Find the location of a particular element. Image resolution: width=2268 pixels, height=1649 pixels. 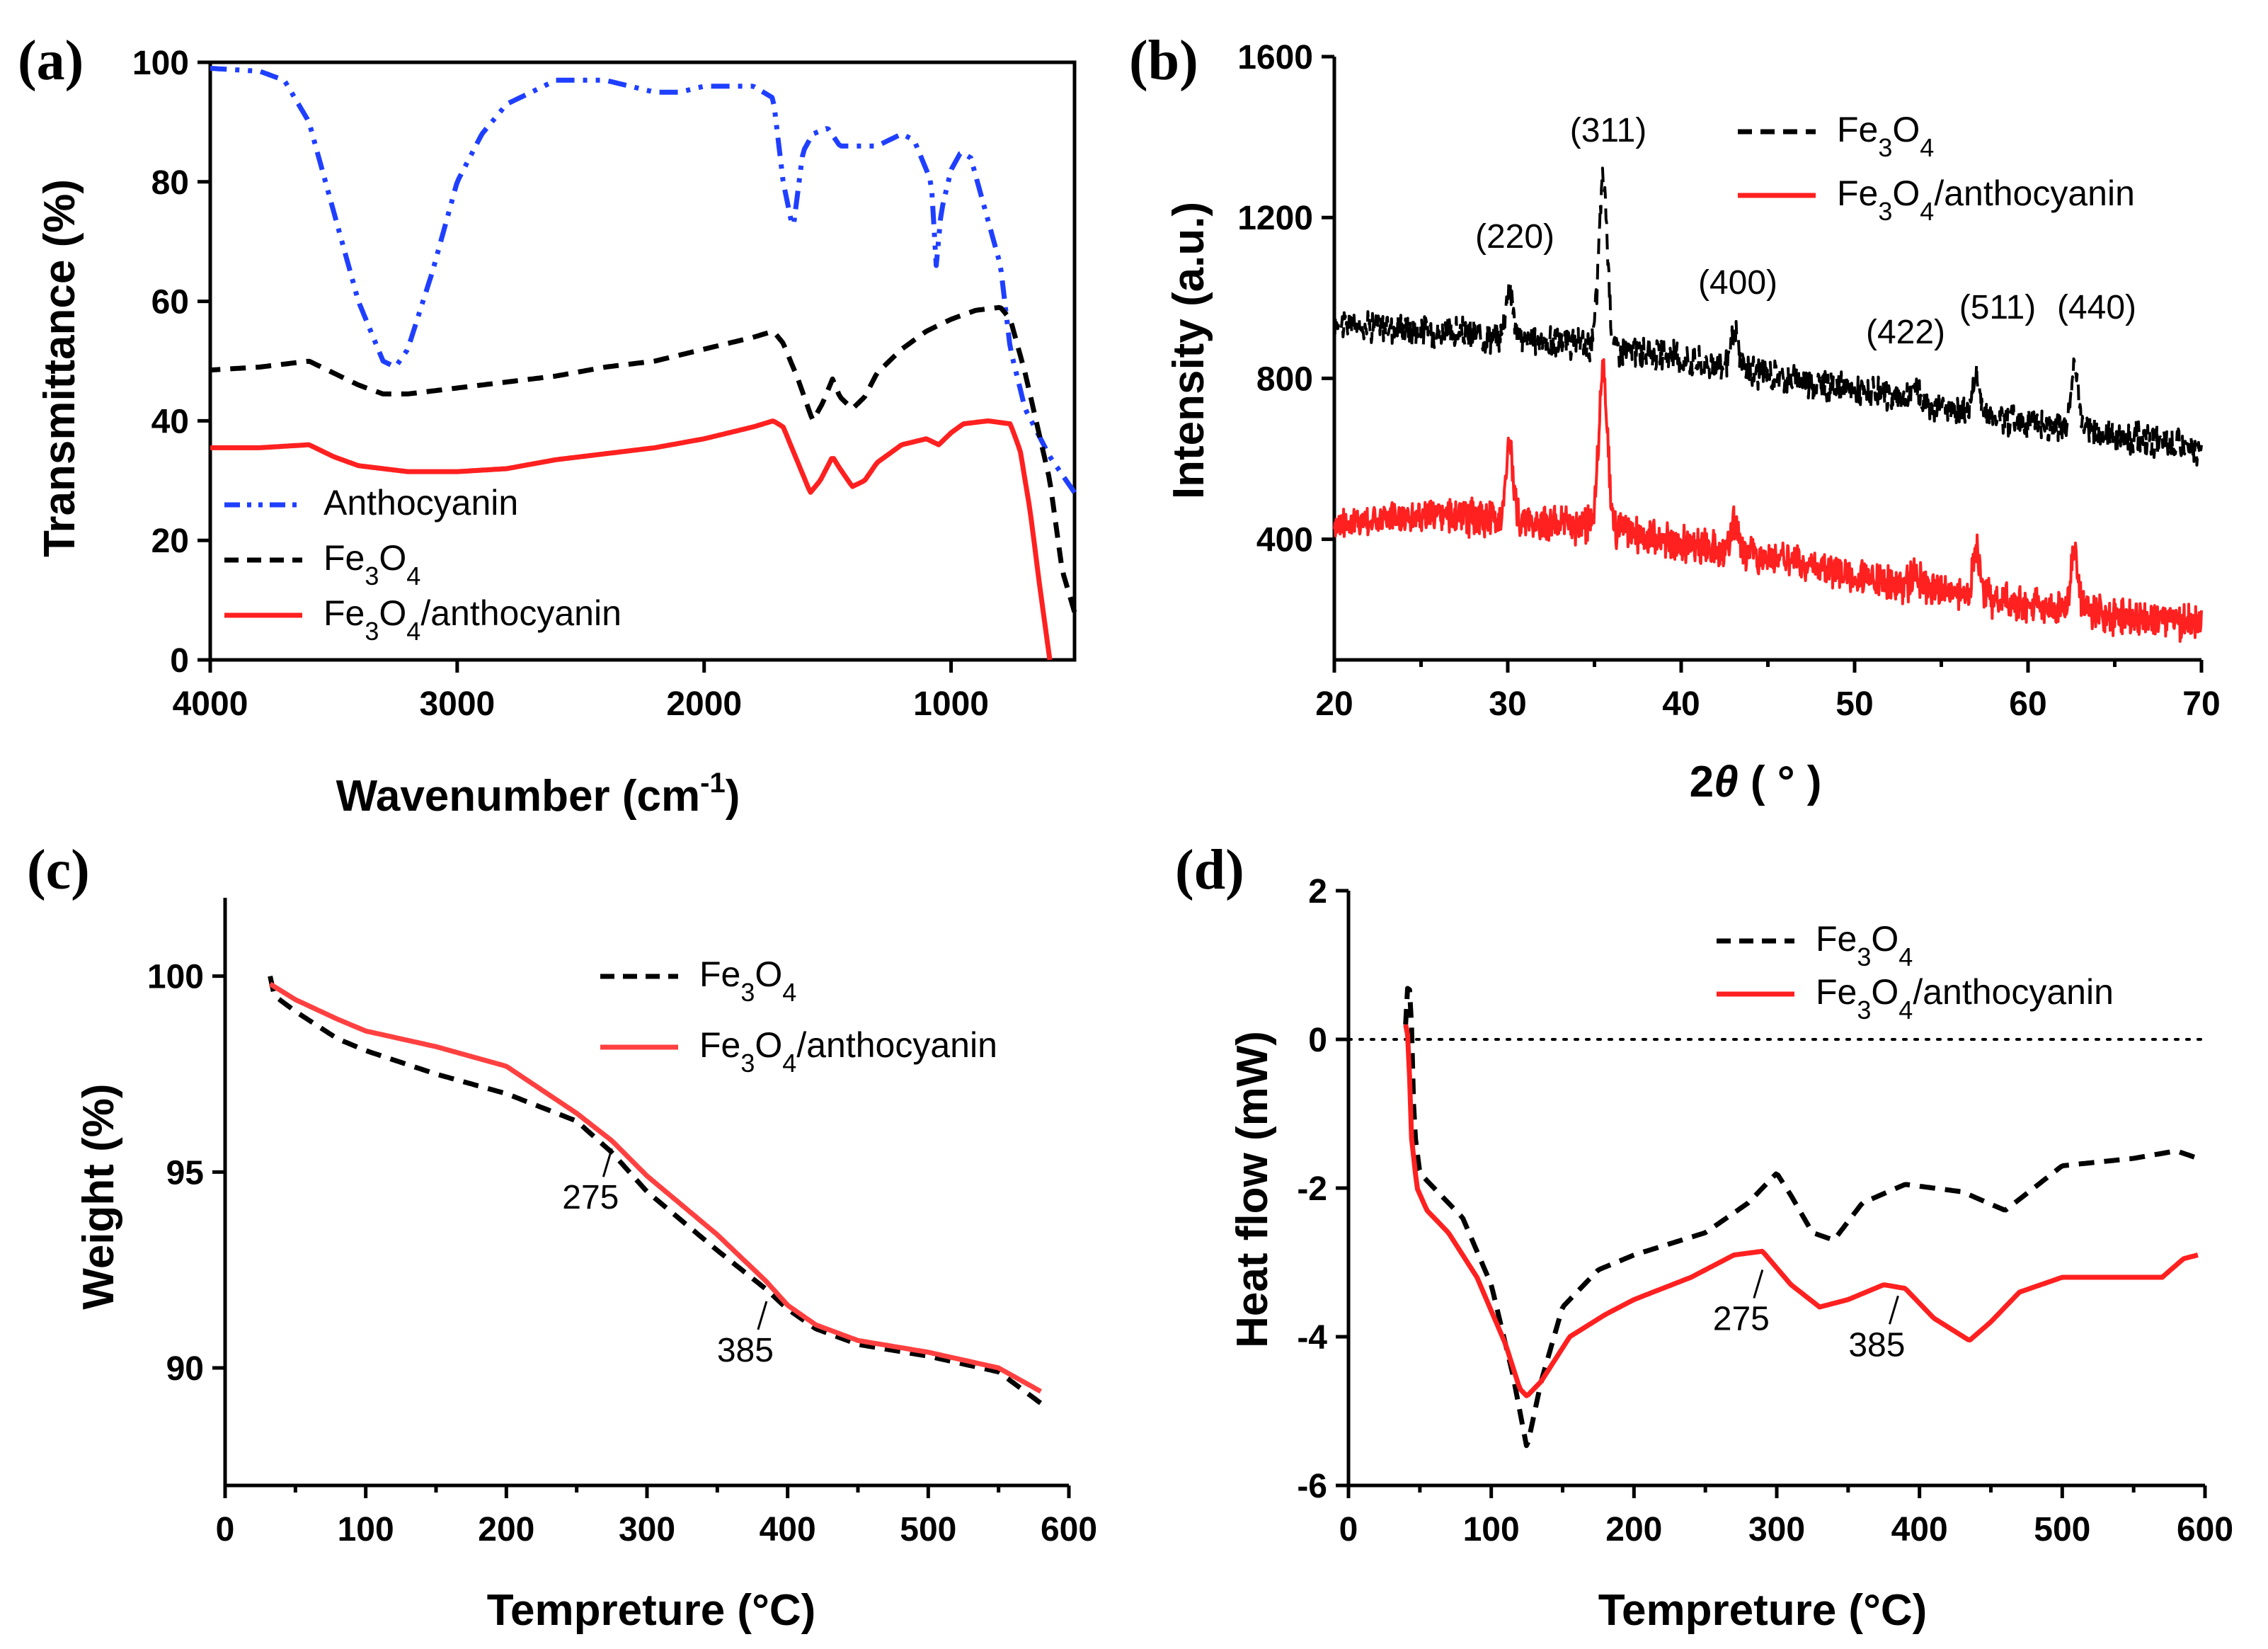

x-tick-label: 40 is located at coordinates (1681, 704).